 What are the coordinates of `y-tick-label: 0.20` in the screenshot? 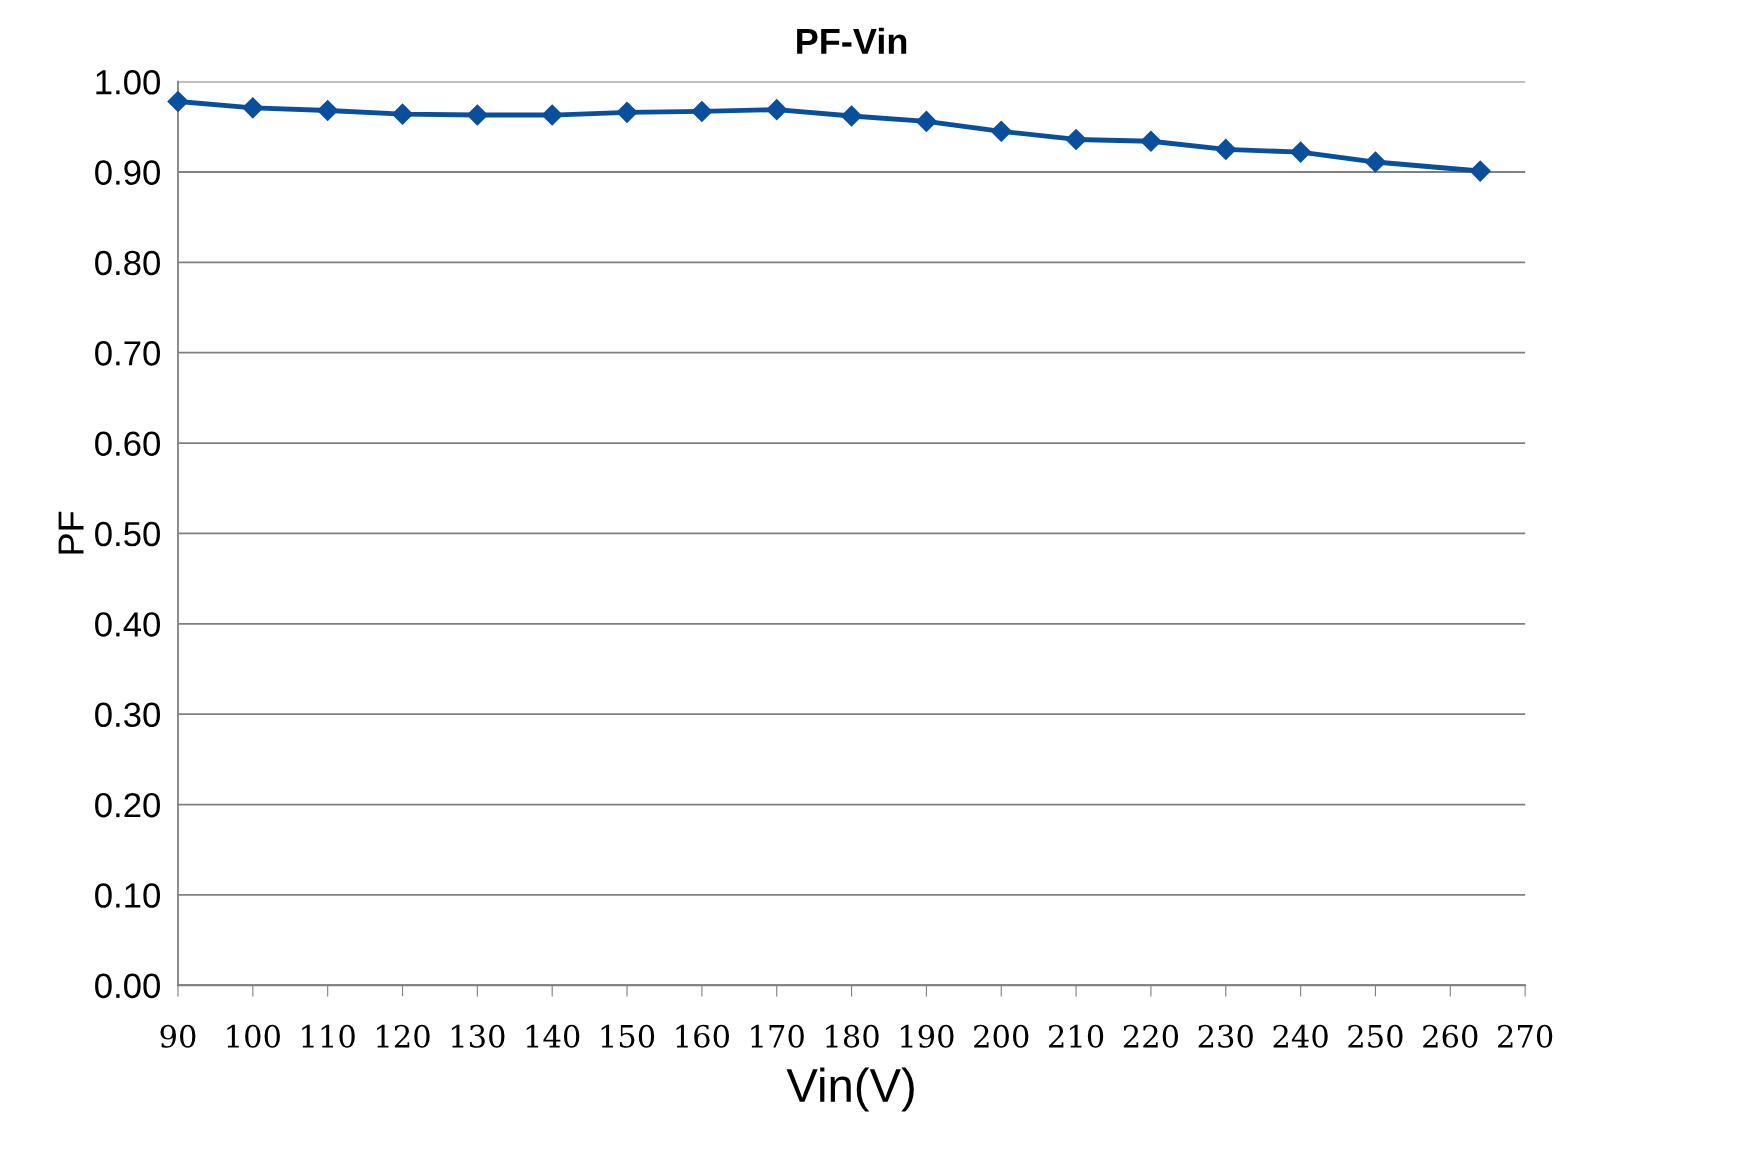 It's located at (127, 805).